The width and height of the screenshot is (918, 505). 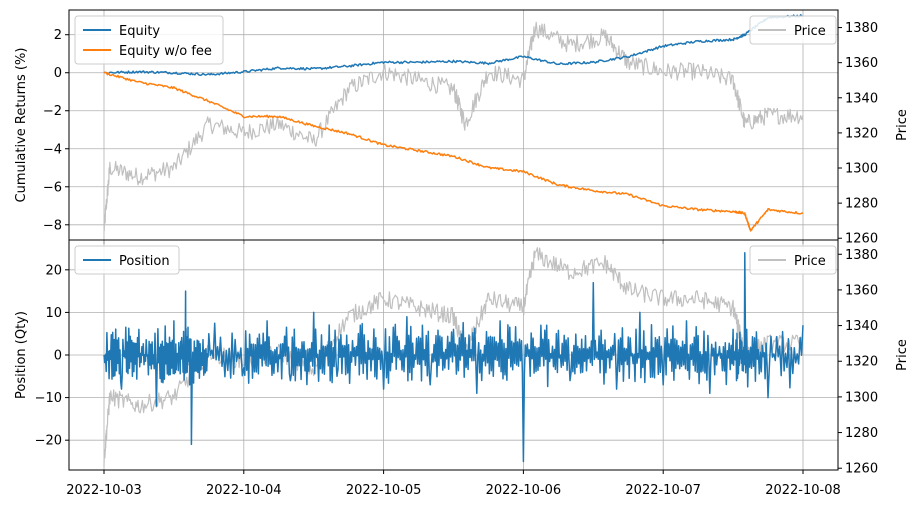 I want to click on legend-left: Position, so click(x=127, y=260).